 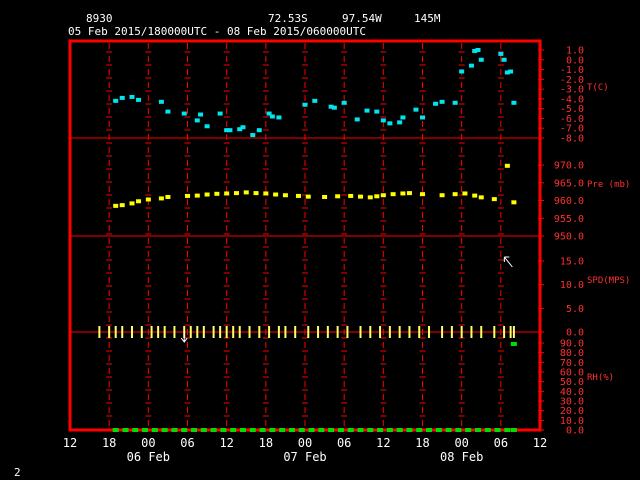 I want to click on relative-humidity-tick-label: 60.0, so click(x=572, y=373).